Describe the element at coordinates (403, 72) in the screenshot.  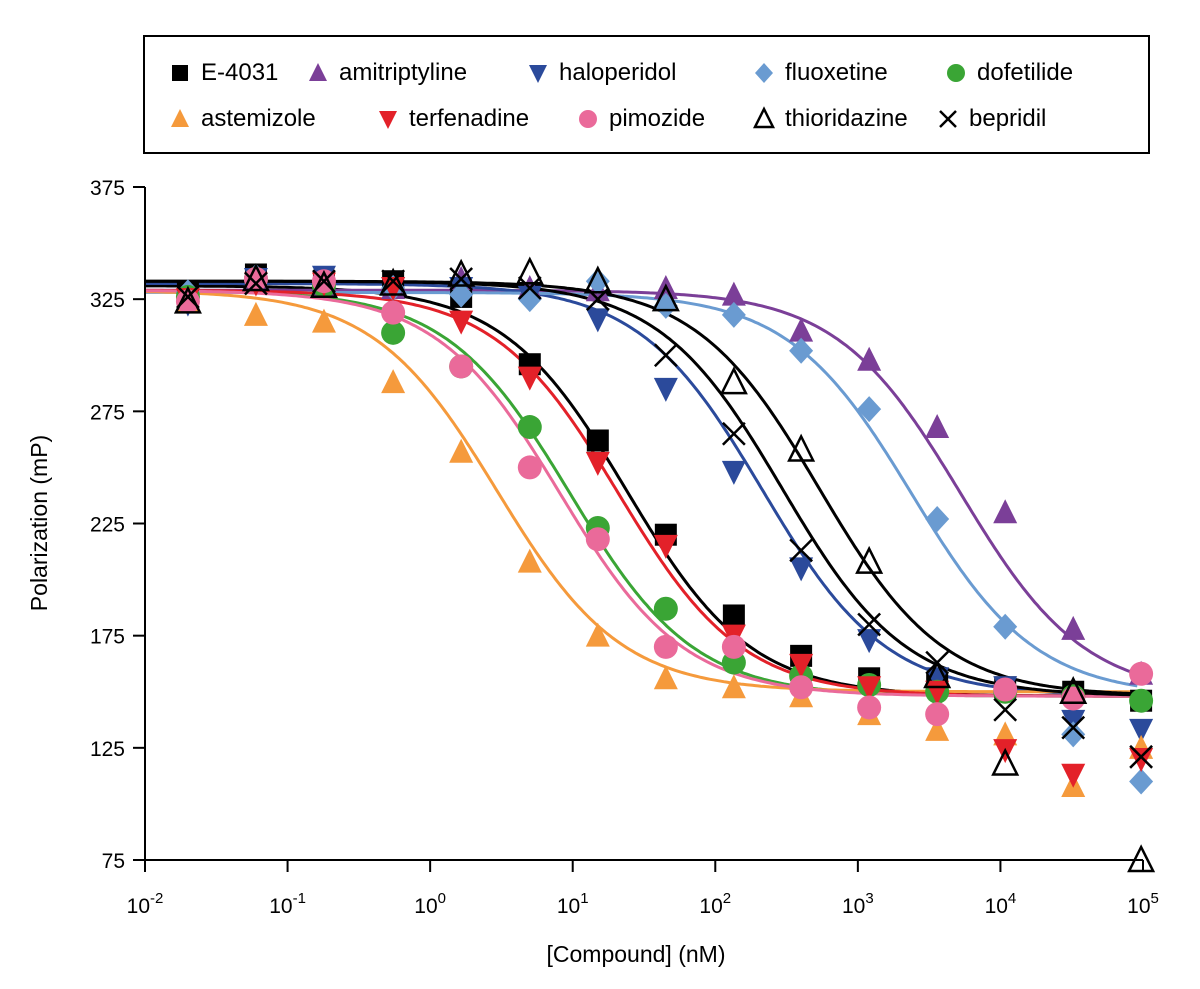
I see `legend-label: amitriptyline` at that location.